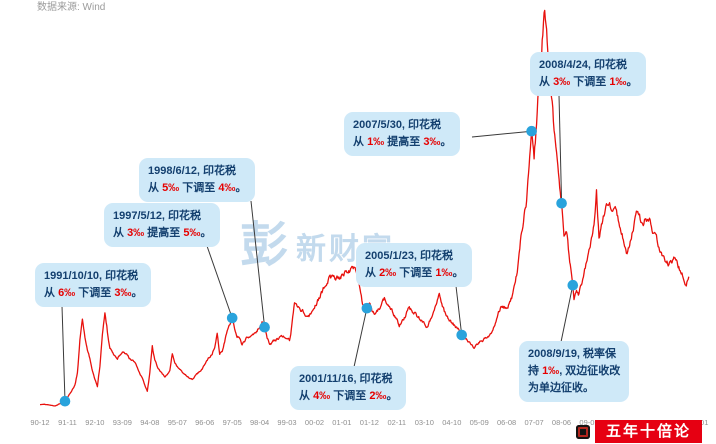  I want to click on x-tick-label: 90-12, so click(39, 422).